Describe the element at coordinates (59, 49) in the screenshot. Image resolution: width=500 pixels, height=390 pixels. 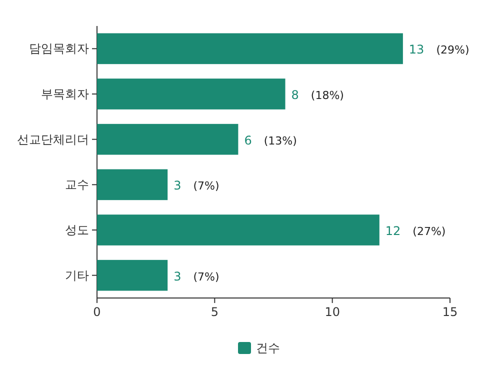
I see `y-tick-label: 담임목회자` at that location.